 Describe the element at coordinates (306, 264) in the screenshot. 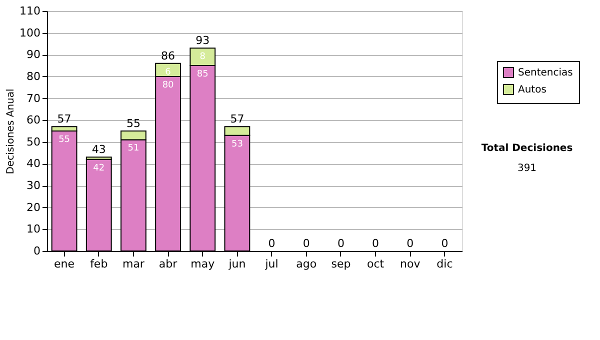

I see `x-tick-label: ago` at that location.